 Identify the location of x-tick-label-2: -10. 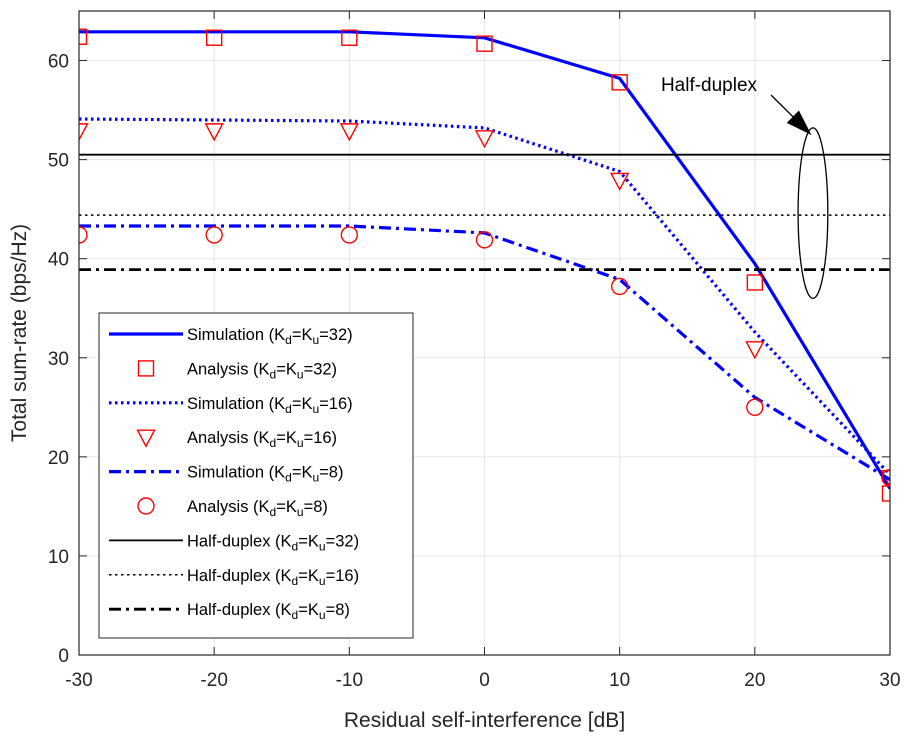
(349, 680).